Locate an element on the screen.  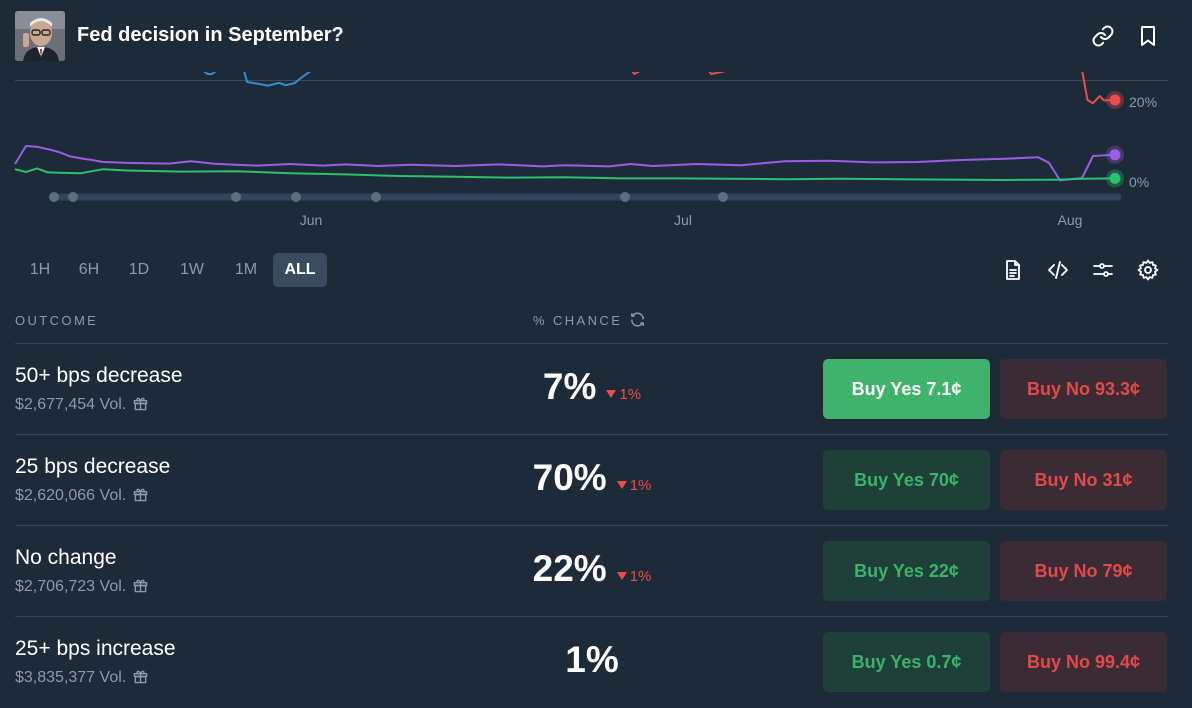
buy-yes-button: Buy Yes 0.7¢ is located at coordinates (906, 662).